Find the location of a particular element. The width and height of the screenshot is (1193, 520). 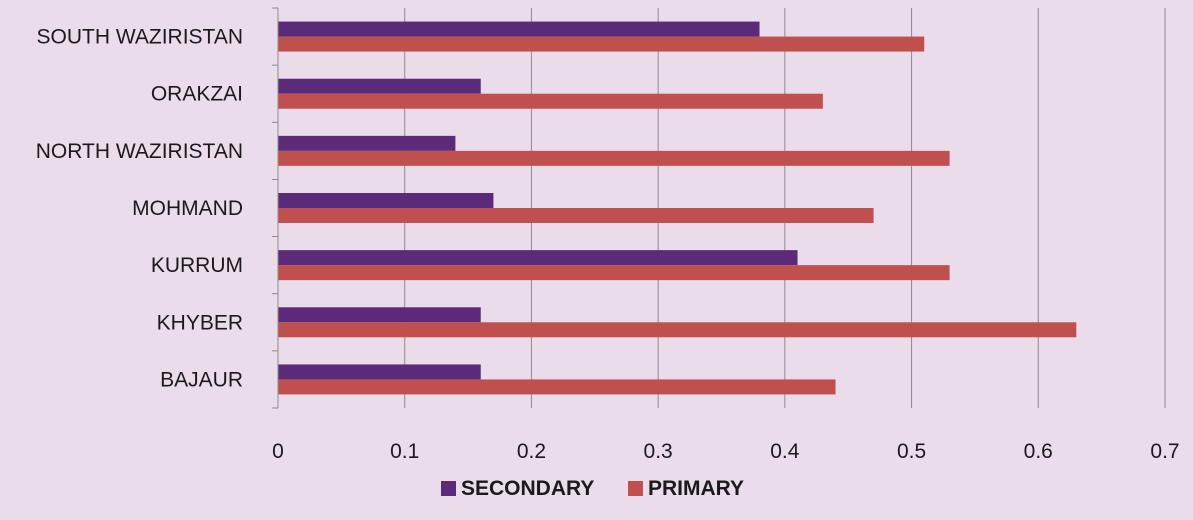

tick-labels: 0 0.1 0.2 0.3 0.4 0.5 0.6 0.7 is located at coordinates (725, 451).